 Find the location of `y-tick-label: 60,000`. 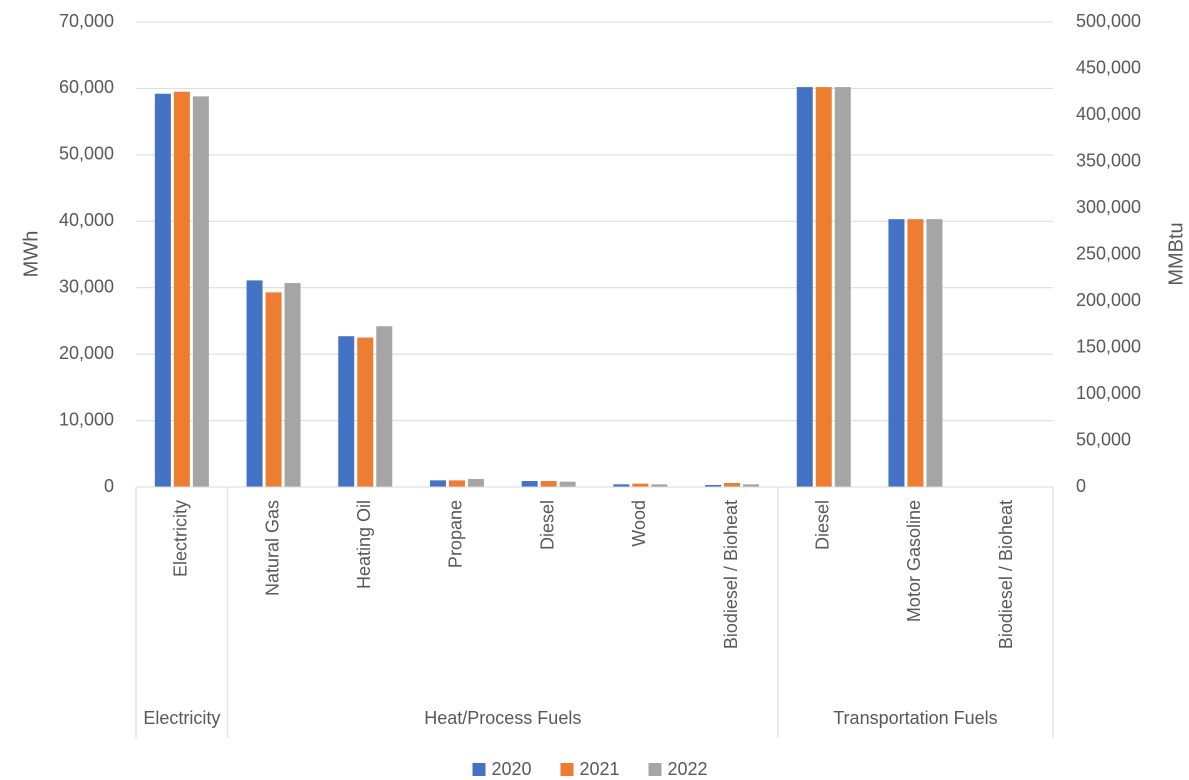

y-tick-label: 60,000 is located at coordinates (86, 87).